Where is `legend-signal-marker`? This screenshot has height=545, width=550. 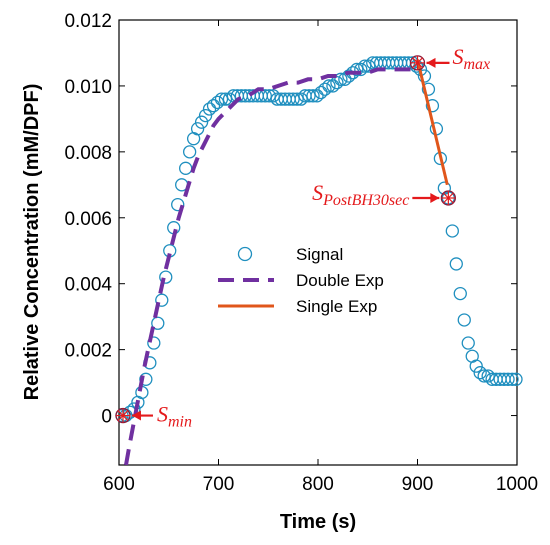 legend-signal-marker is located at coordinates (245, 254).